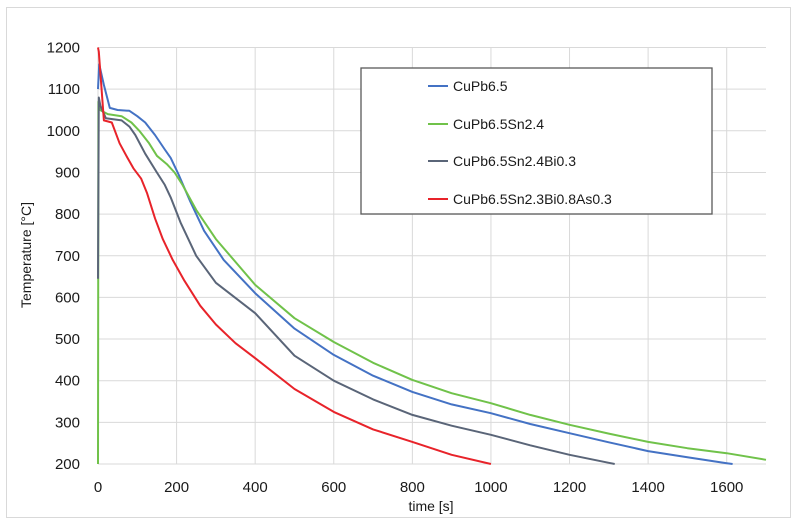 The image size is (798, 526). What do you see at coordinates (498, 124) in the screenshot?
I see `legend-label: CuPb6.5Sn2.4` at bounding box center [498, 124].